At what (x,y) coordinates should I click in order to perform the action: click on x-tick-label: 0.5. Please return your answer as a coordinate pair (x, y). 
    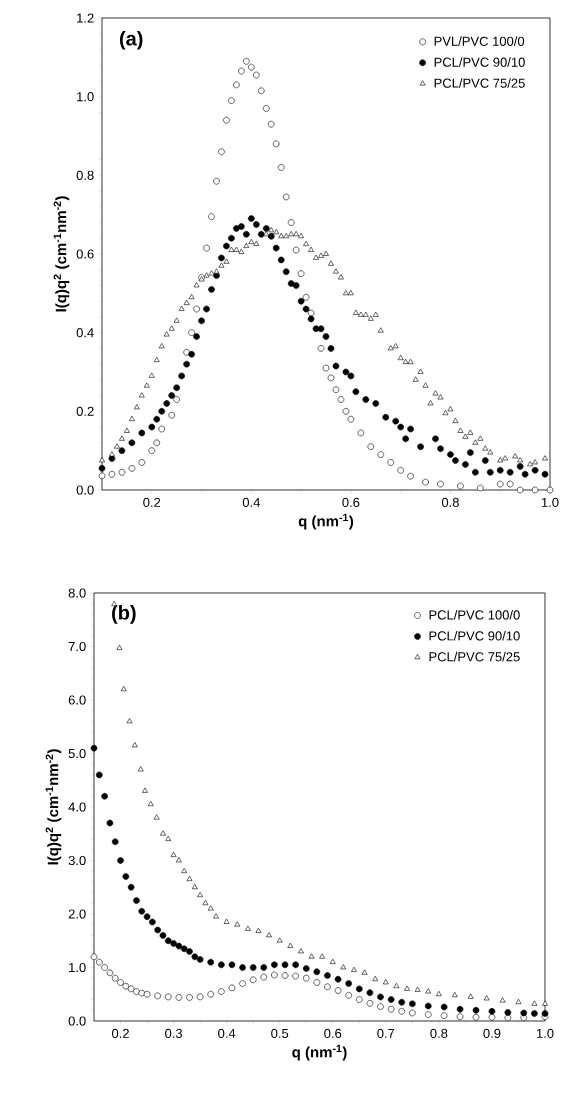
    Looking at the image, I should click on (280, 1033).